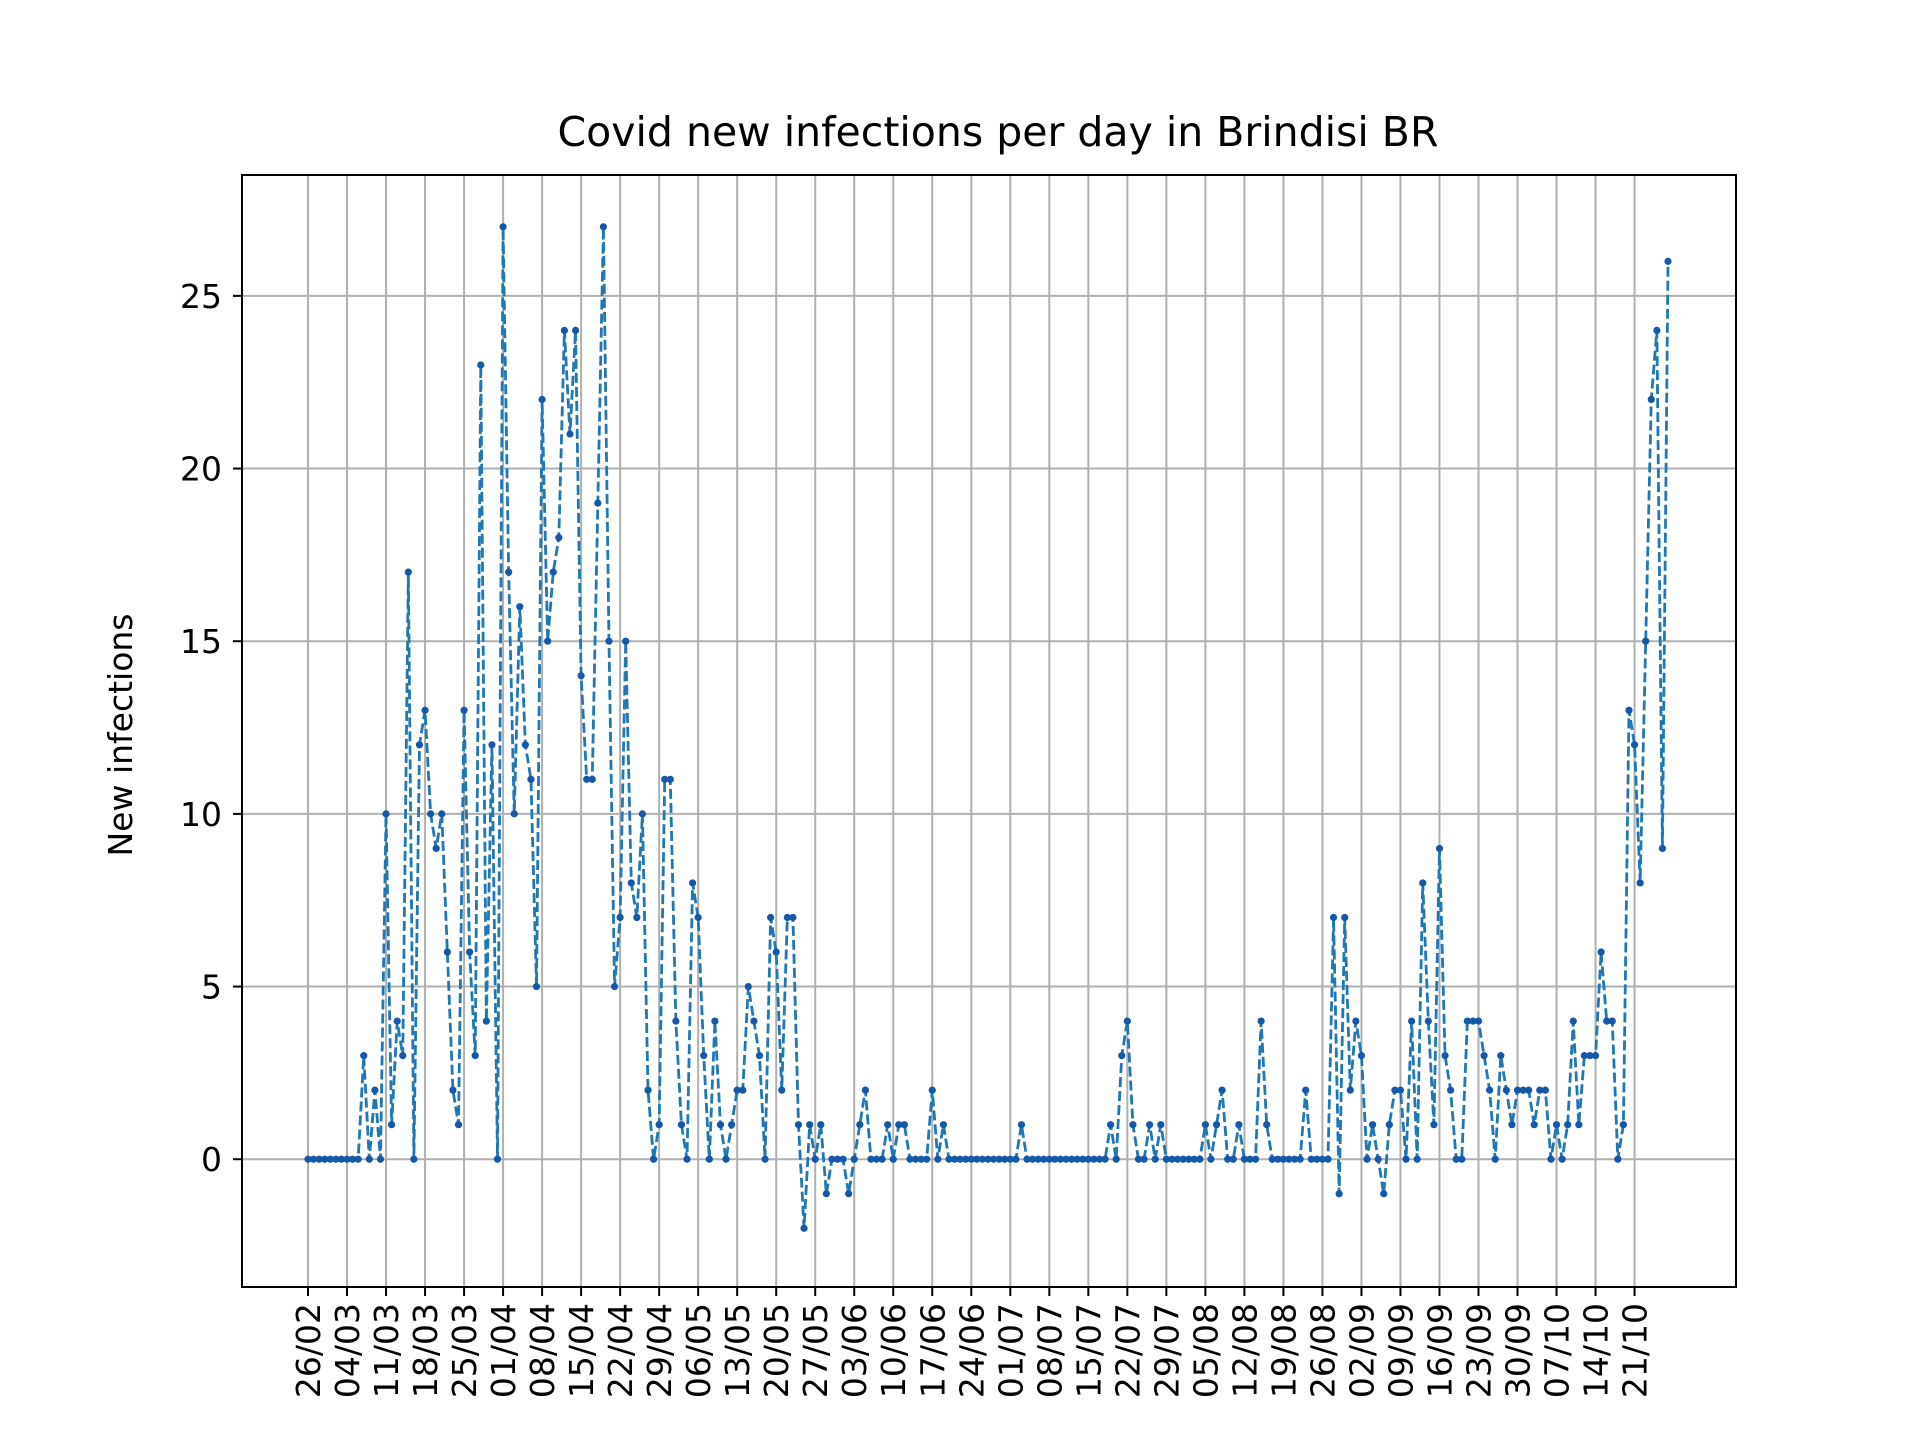  I want to click on x-tick-label: 12/08, so click(1244, 1350).